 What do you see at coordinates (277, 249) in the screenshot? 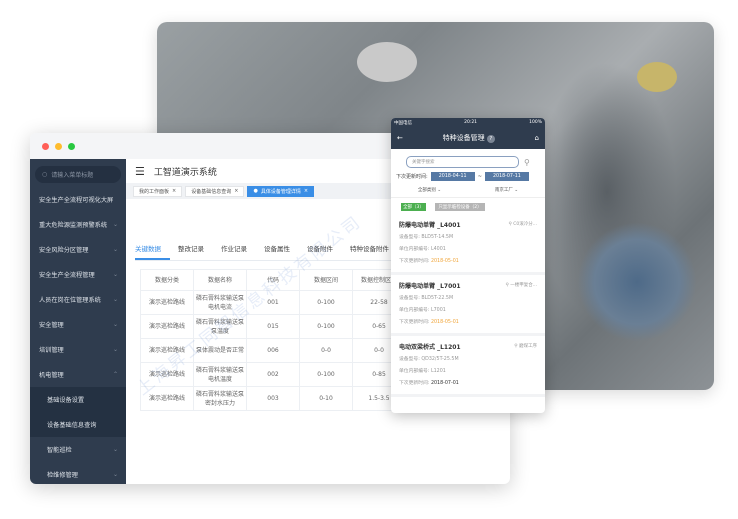
I see `tab: 设备属性` at bounding box center [277, 249].